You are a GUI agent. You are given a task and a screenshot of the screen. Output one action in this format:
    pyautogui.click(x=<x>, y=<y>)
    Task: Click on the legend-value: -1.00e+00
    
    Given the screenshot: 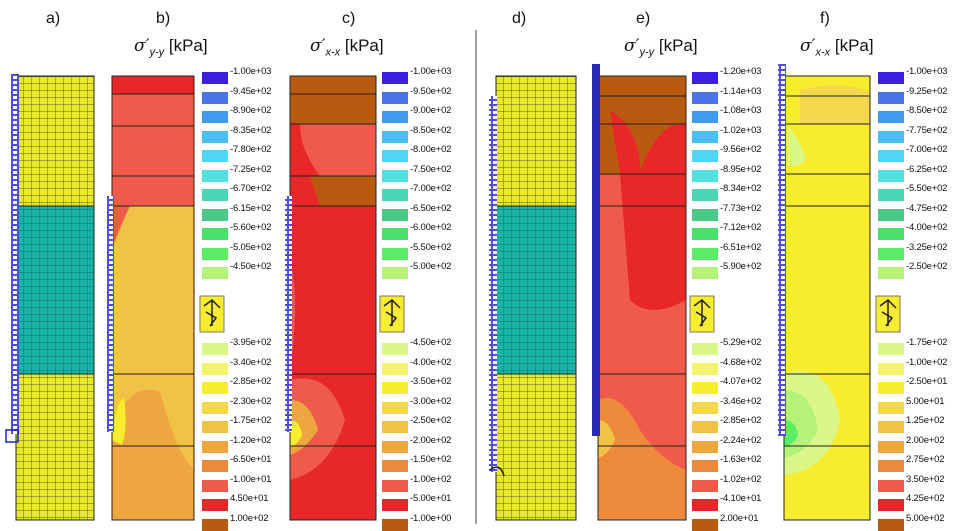 What is the action you would take?
    pyautogui.click(x=431, y=518)
    